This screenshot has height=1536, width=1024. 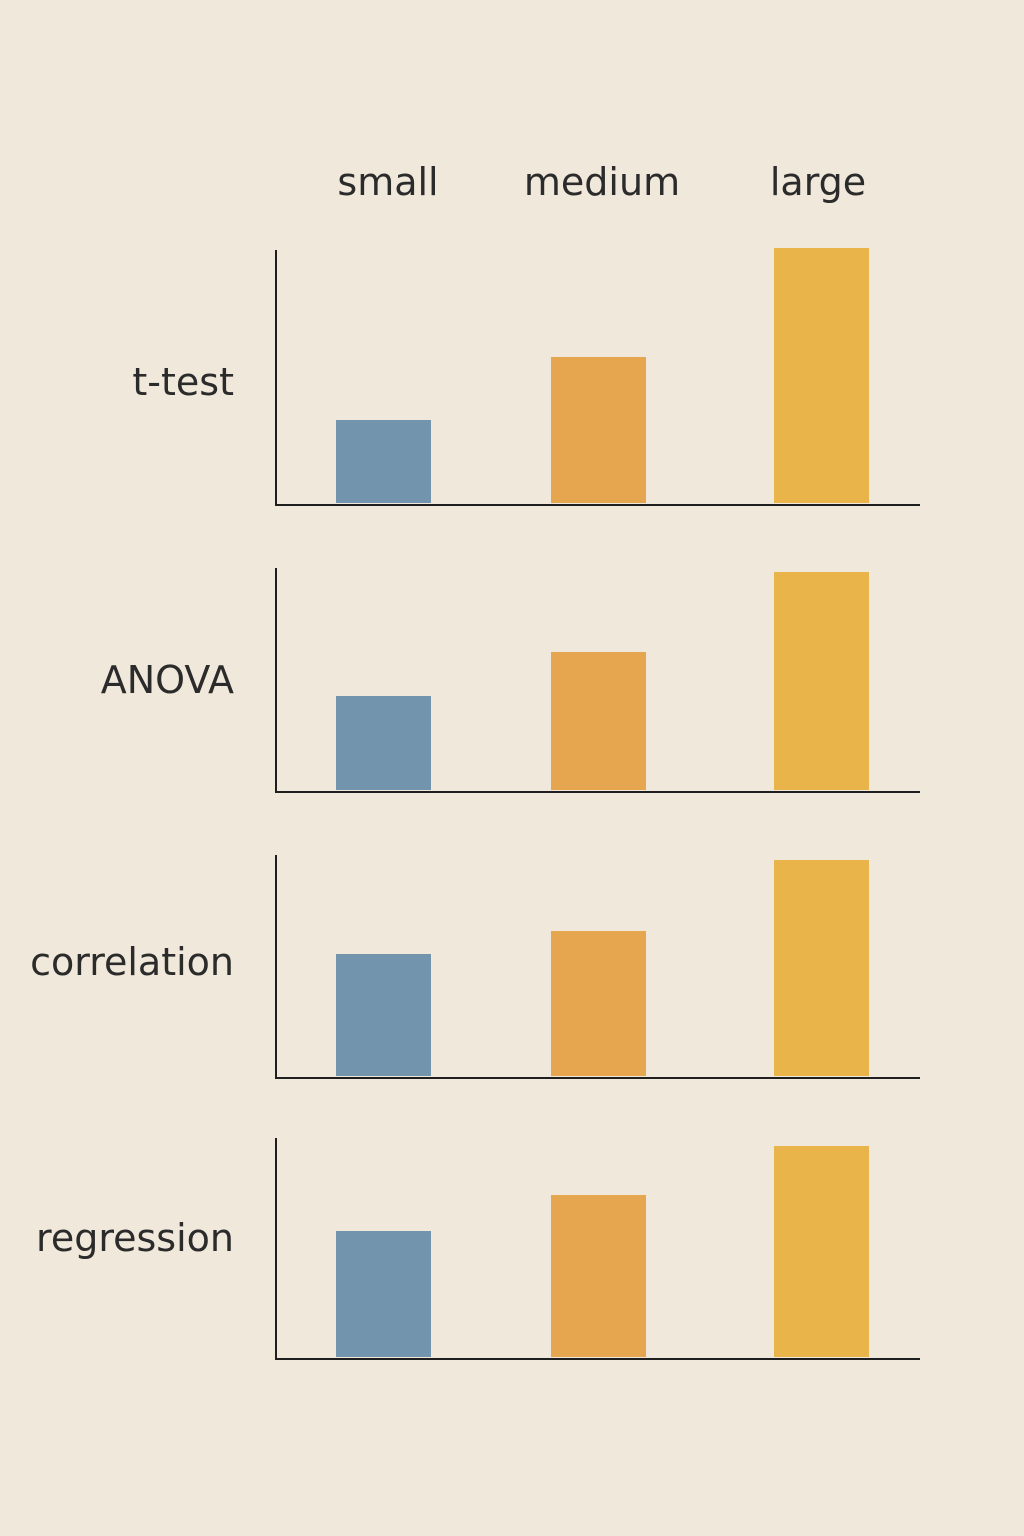 What do you see at coordinates (388, 182) in the screenshot?
I see `column-label-small: small` at bounding box center [388, 182].